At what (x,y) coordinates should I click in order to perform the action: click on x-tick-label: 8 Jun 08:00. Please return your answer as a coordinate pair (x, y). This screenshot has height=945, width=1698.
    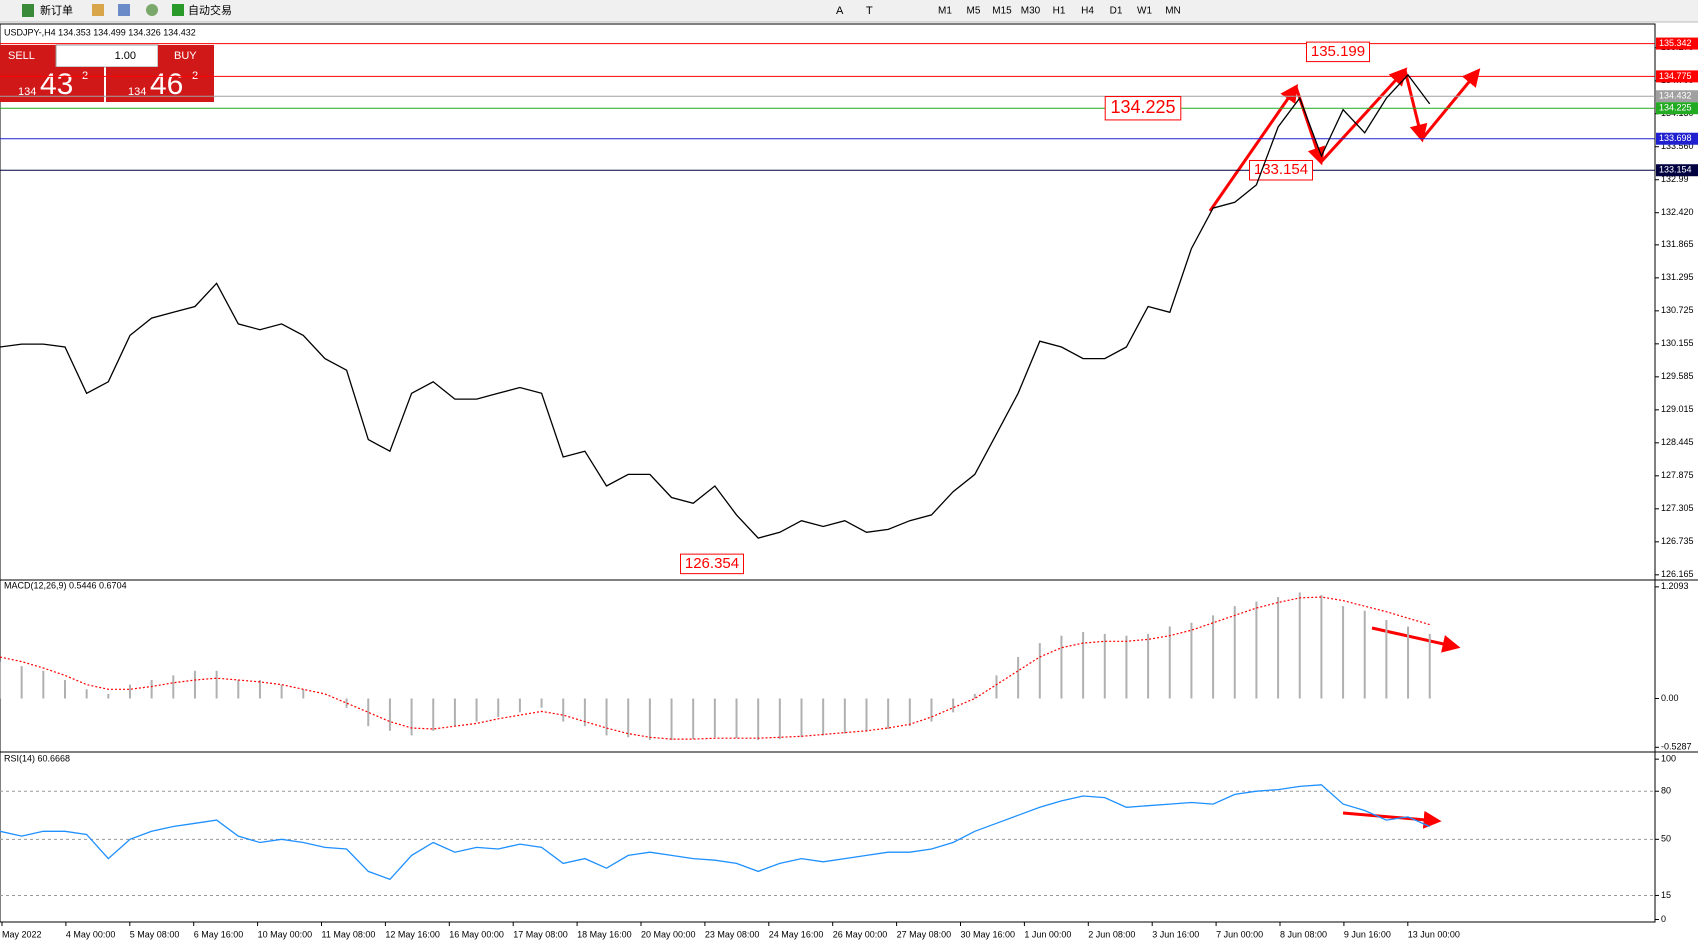
    Looking at the image, I should click on (1303, 934).